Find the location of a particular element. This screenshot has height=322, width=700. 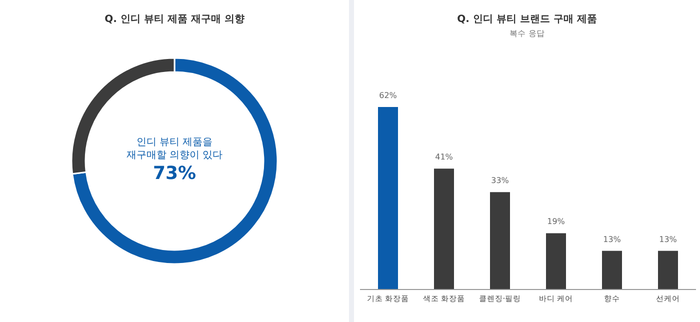

data-label: 62% is located at coordinates (388, 95).